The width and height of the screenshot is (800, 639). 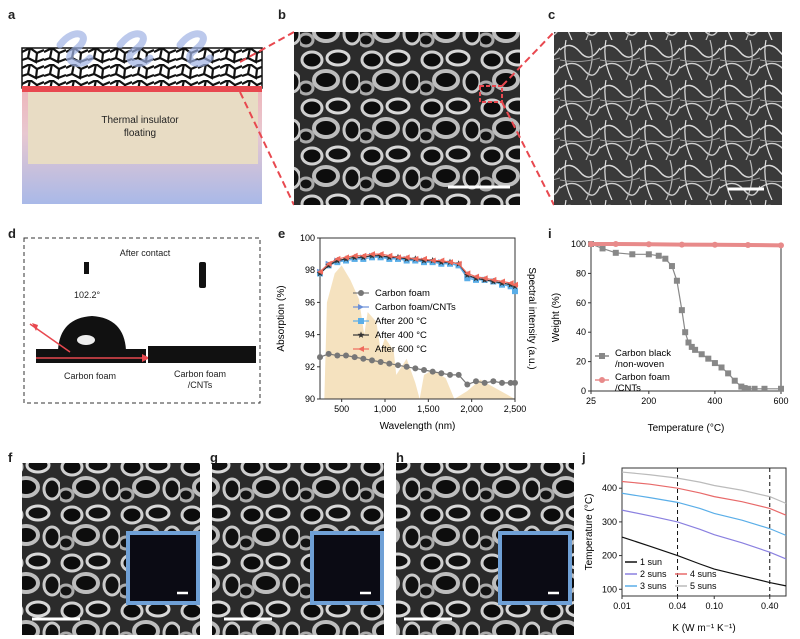 I want to click on insulator-label-line2: floating, so click(x=140, y=133).